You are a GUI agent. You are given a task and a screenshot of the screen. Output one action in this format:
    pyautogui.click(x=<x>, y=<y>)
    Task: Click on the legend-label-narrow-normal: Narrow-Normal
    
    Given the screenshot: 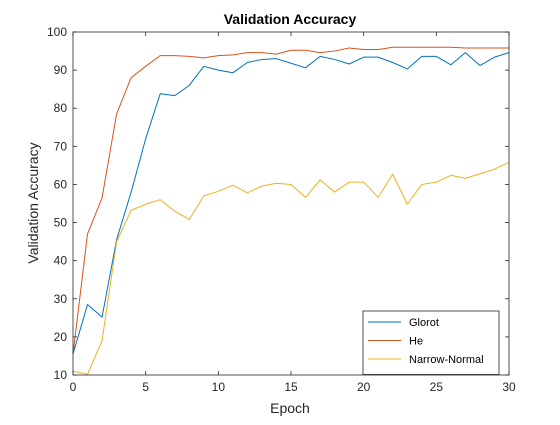 What is the action you would take?
    pyautogui.click(x=446, y=360)
    